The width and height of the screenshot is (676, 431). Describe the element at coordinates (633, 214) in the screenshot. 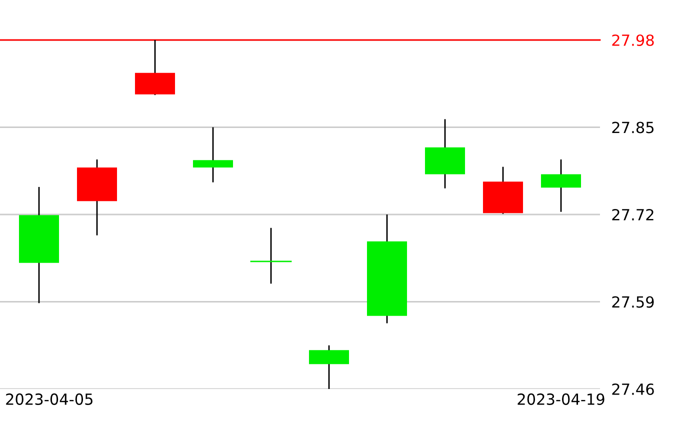

I see `y-tick-label: 27.72` at that location.